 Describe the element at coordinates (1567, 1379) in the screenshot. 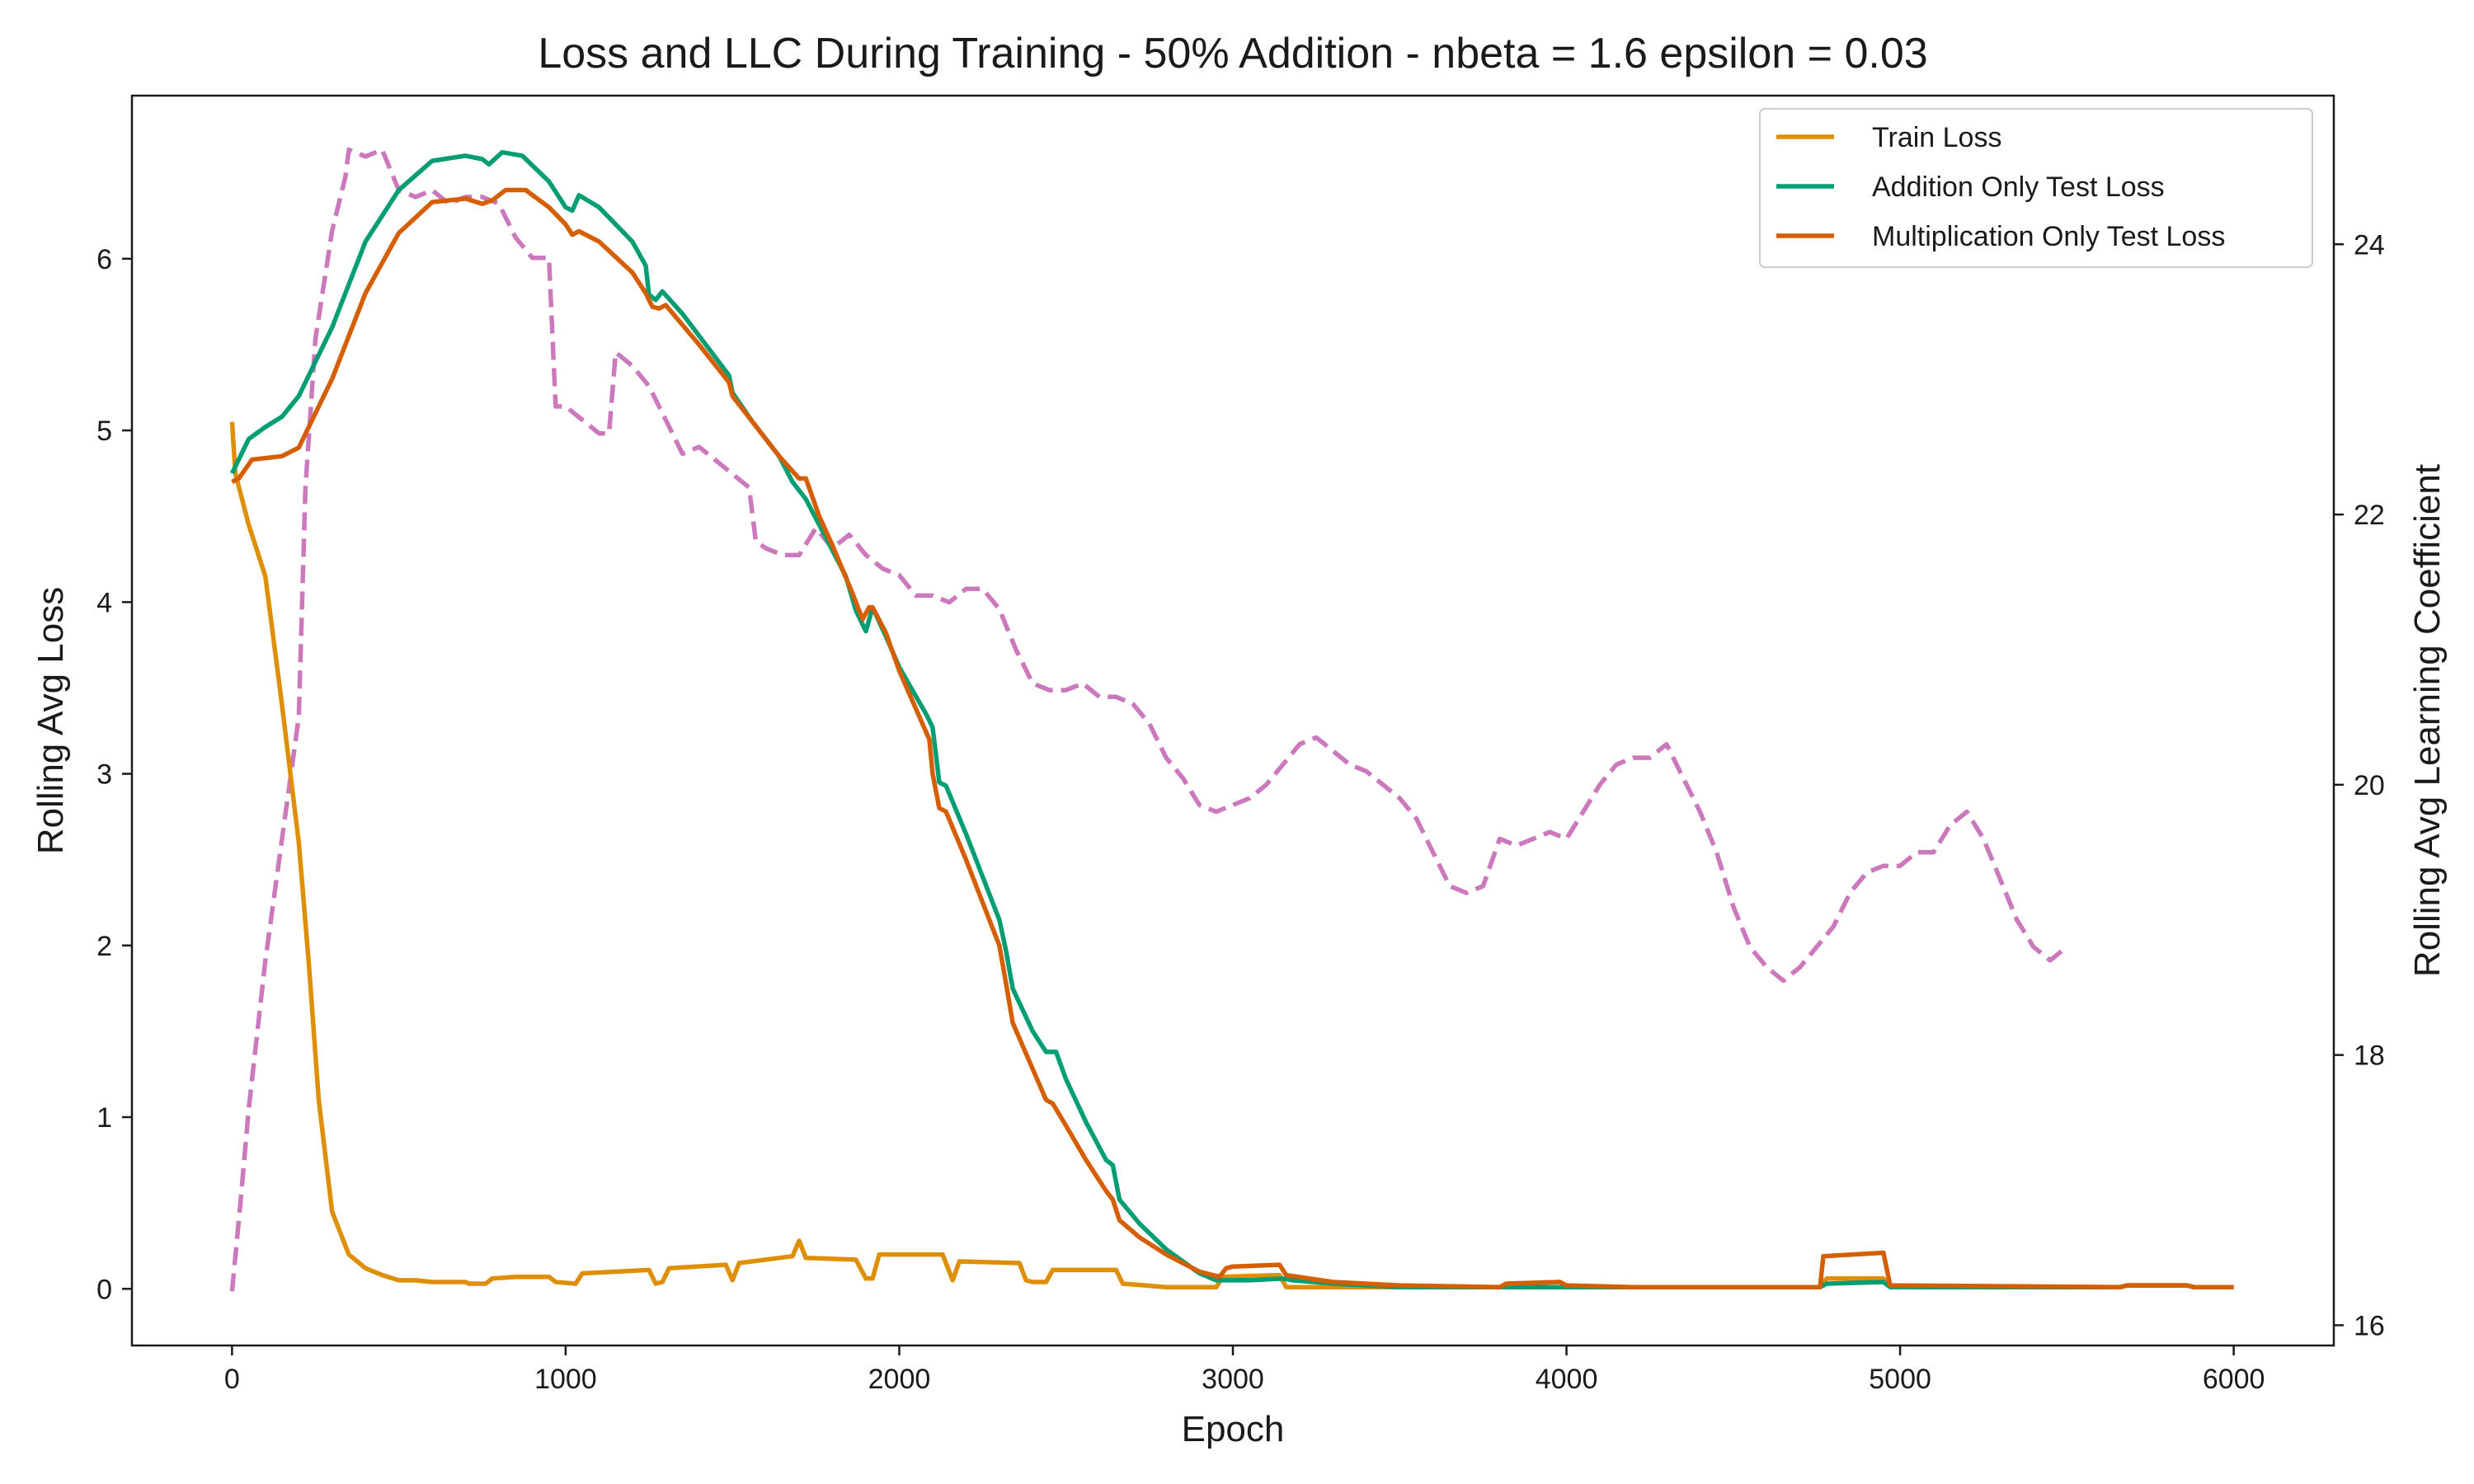

I see `x-tick-label: 4000` at that location.